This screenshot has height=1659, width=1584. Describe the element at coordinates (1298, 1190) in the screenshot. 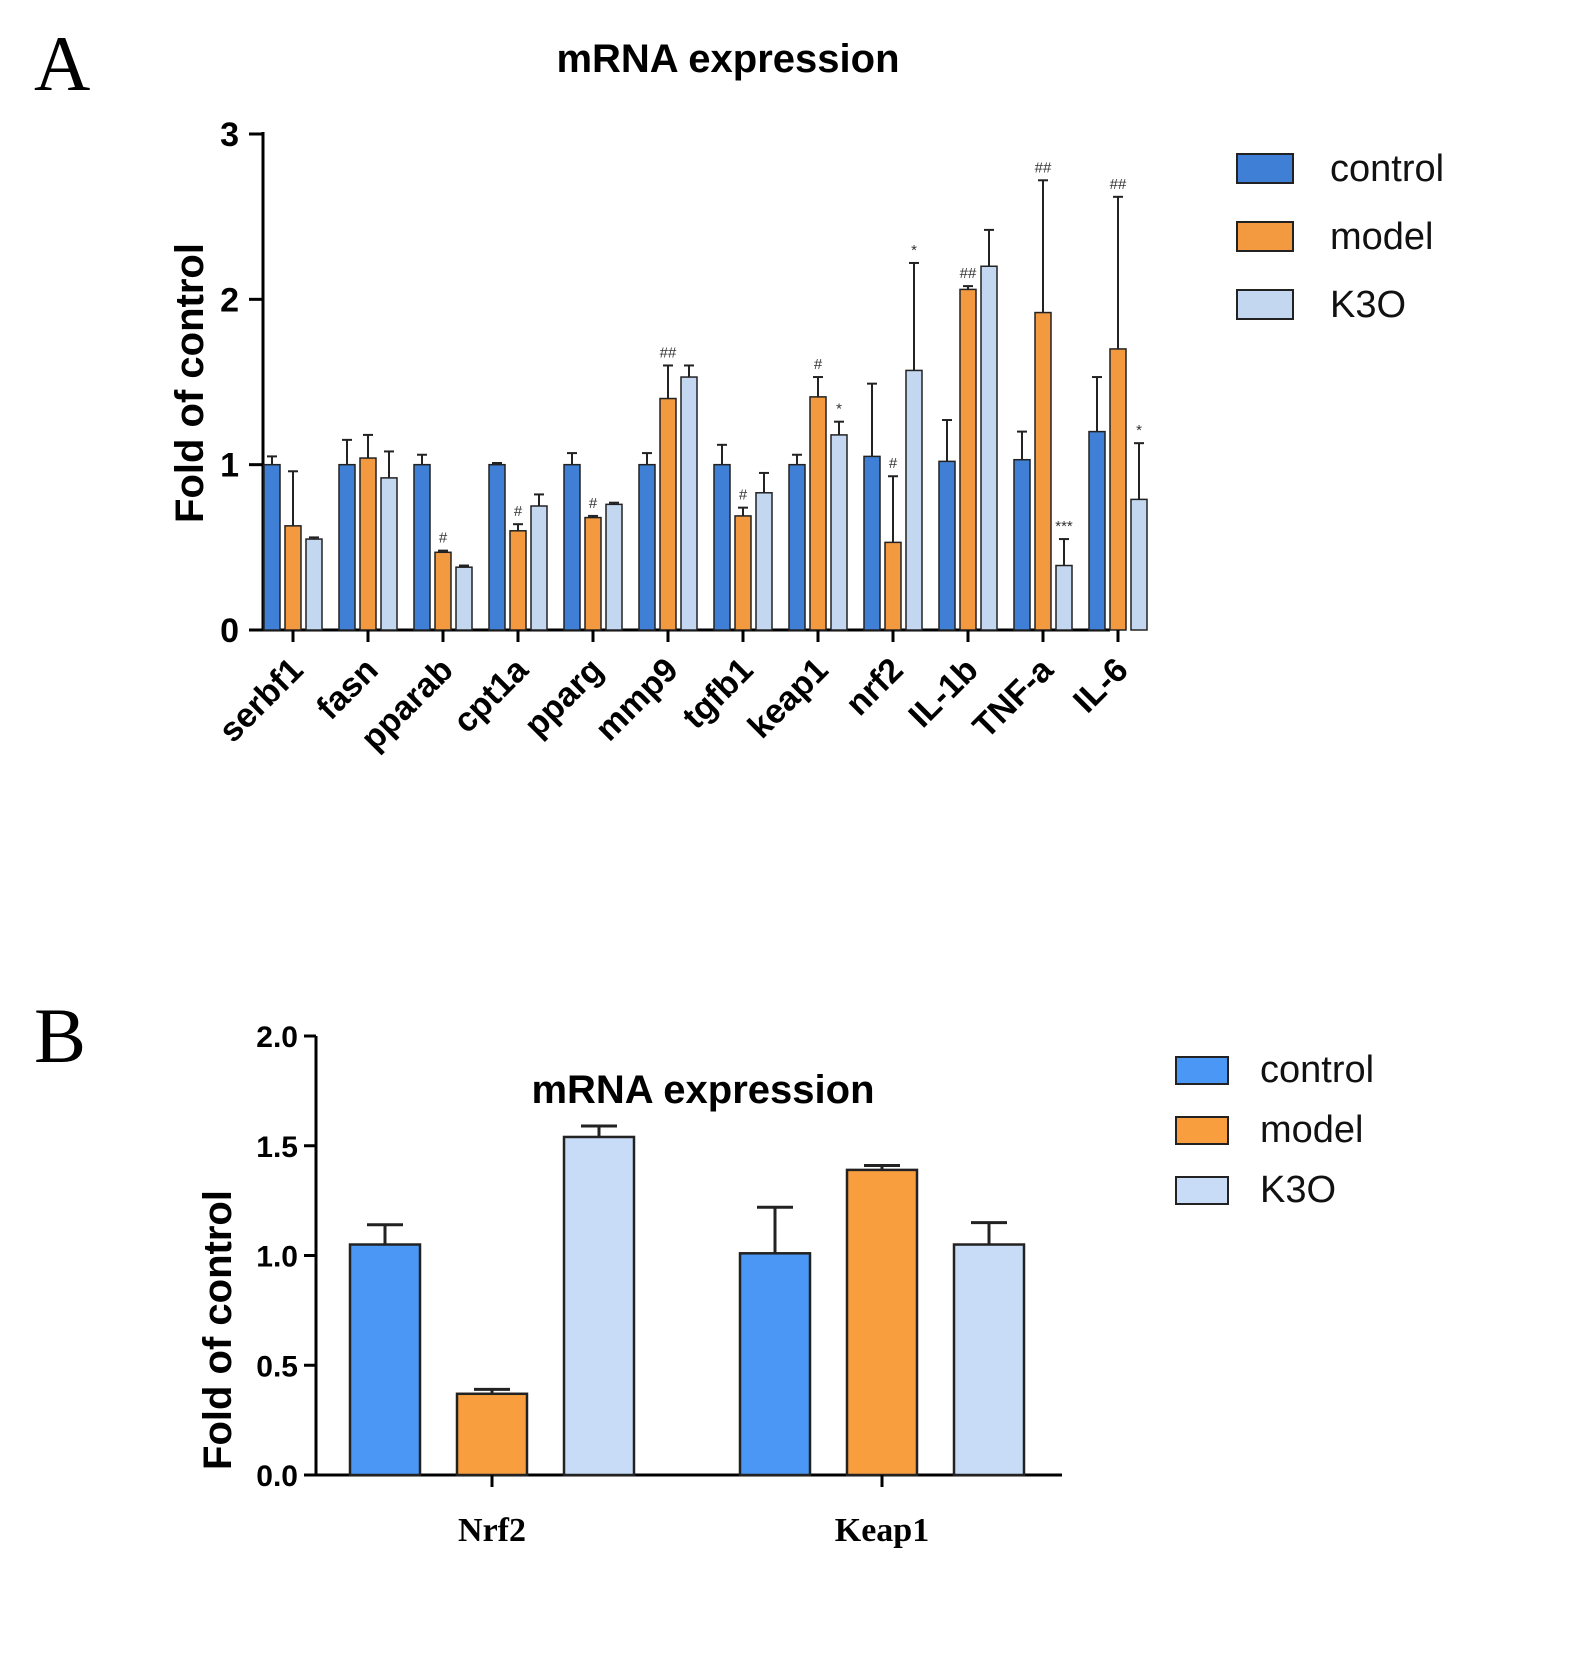

I see `chart-b-legend-label-K3O: K3O` at that location.